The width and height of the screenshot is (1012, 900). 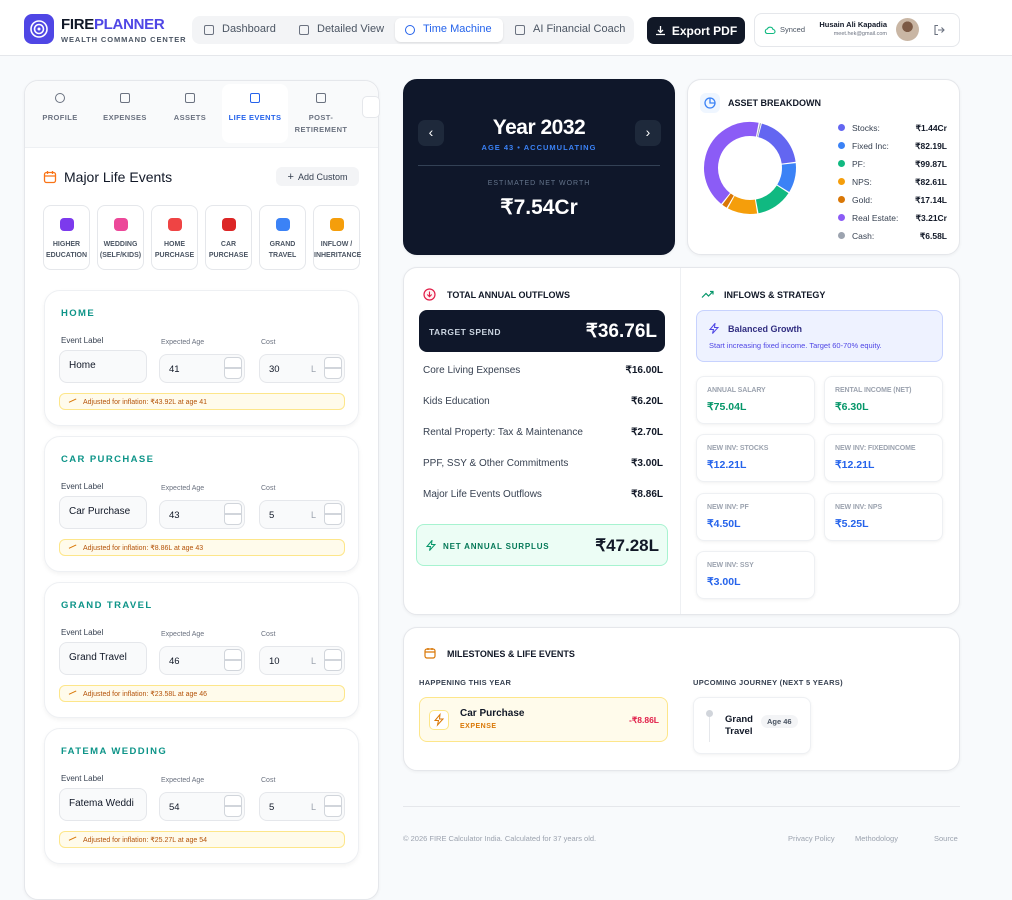 What do you see at coordinates (103, 658) in the screenshot?
I see `label-input: Grand Travel` at bounding box center [103, 658].